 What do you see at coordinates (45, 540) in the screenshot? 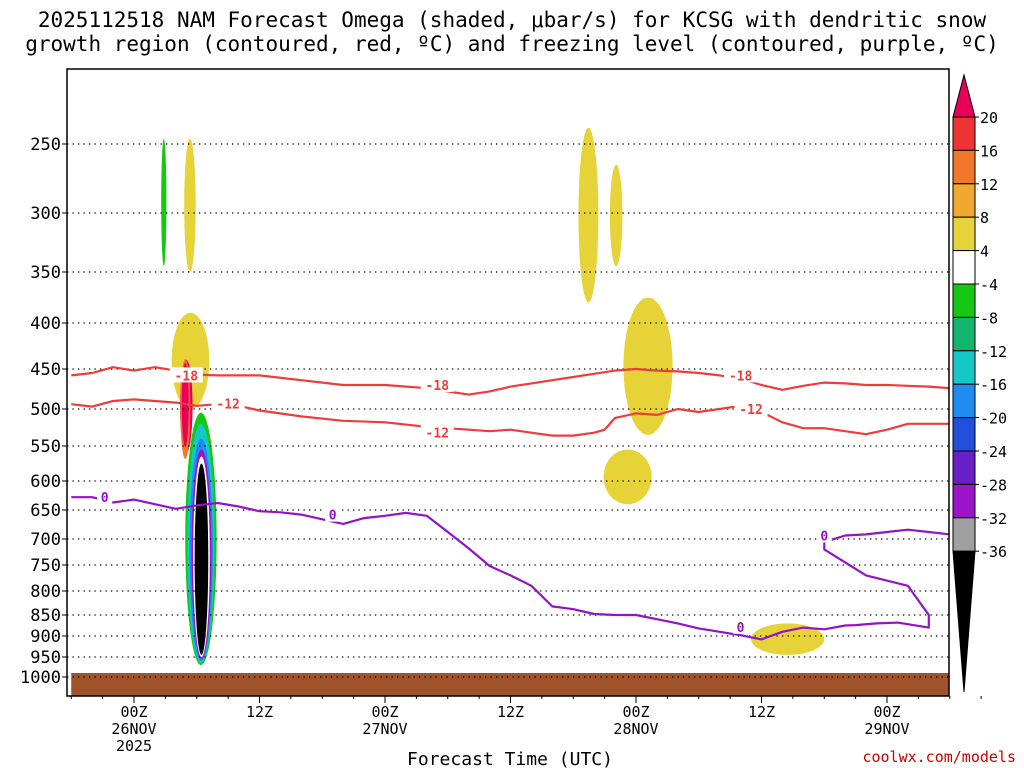
I see `y-tick-label: 700` at bounding box center [45, 540].